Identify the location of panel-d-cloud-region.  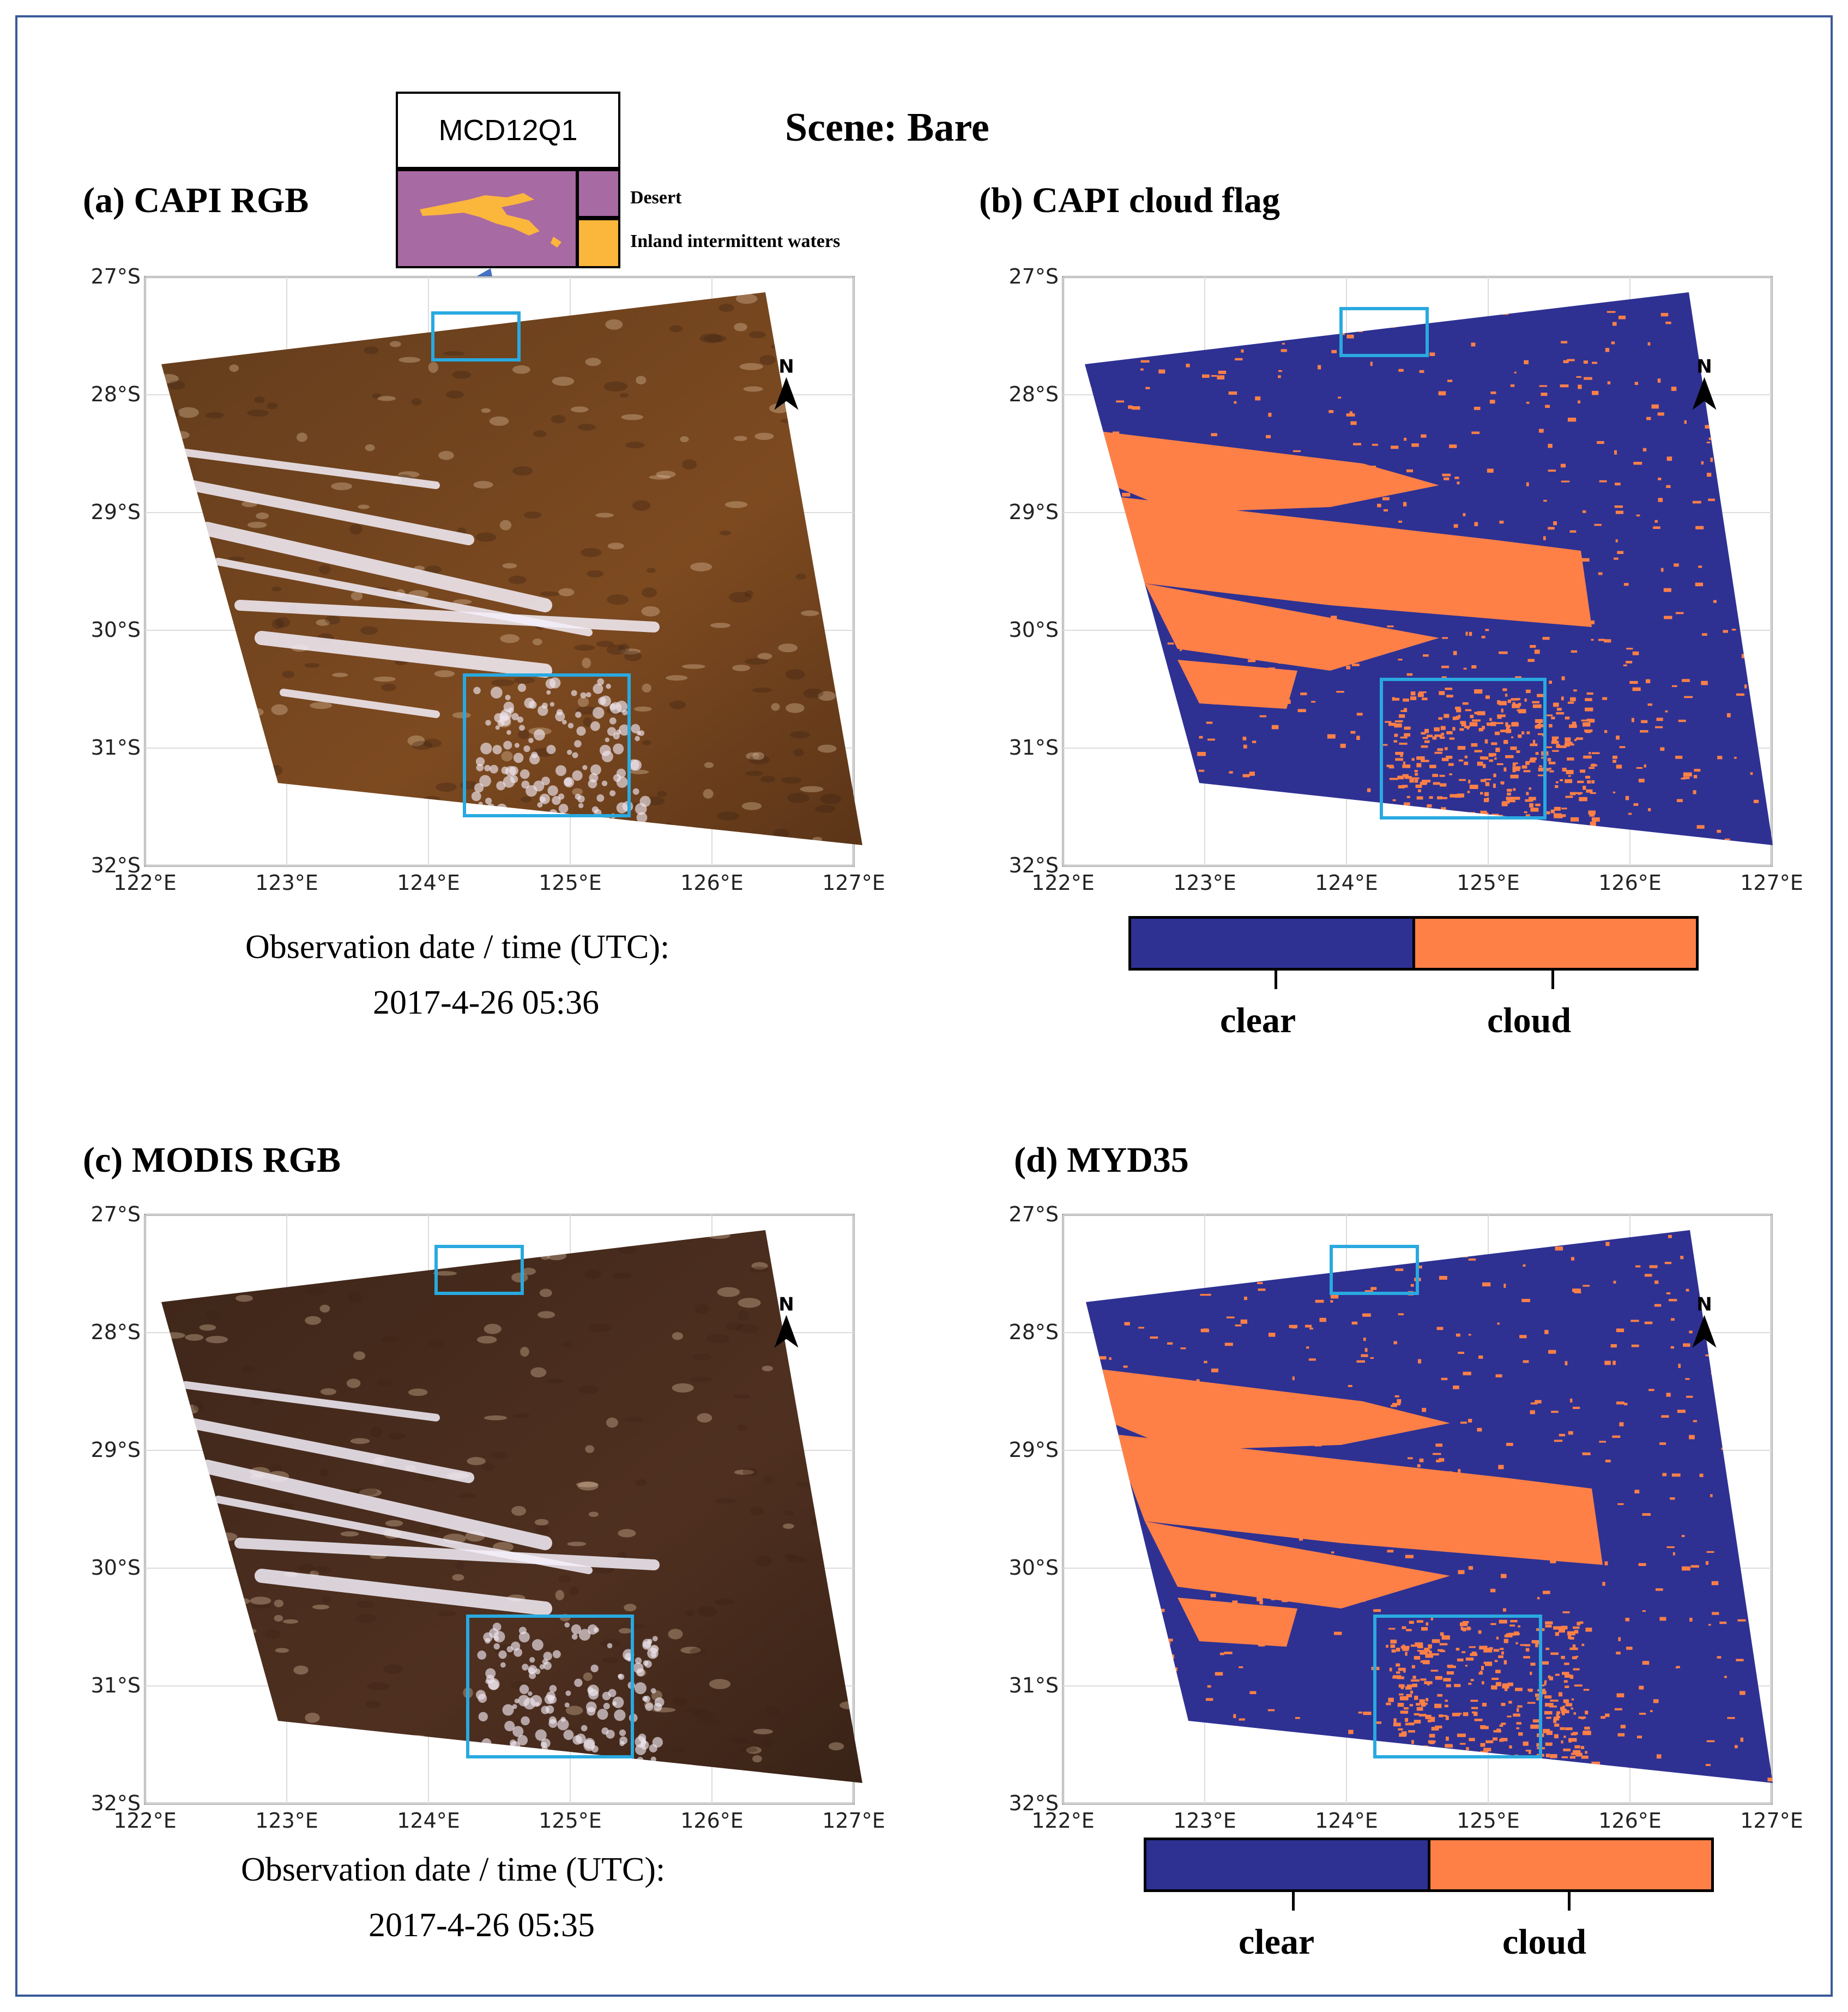
(1358, 1499).